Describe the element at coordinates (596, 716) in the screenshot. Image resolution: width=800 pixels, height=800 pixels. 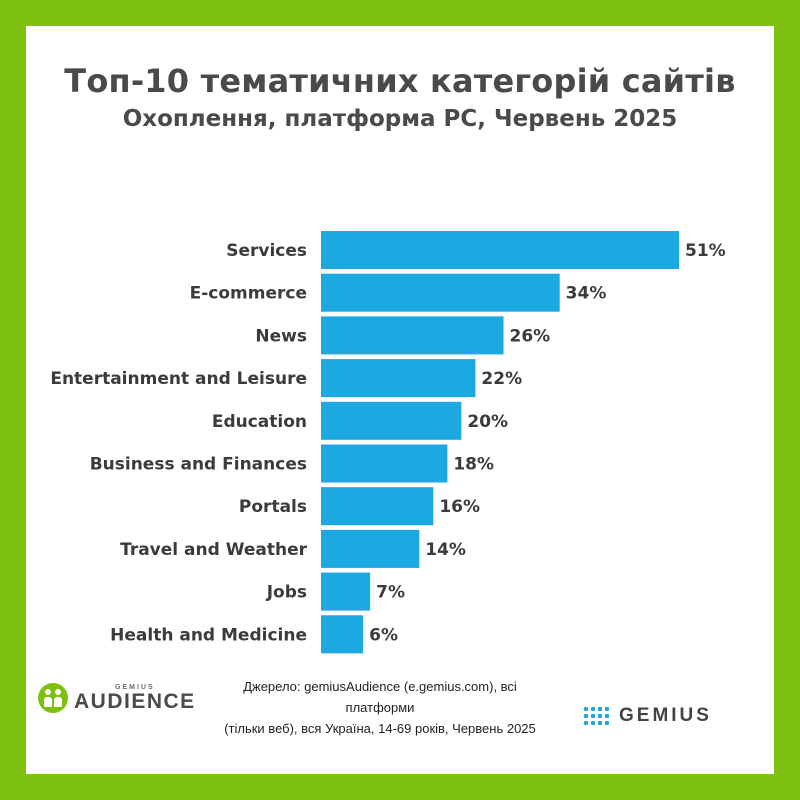
I see `dot-grid-icon` at that location.